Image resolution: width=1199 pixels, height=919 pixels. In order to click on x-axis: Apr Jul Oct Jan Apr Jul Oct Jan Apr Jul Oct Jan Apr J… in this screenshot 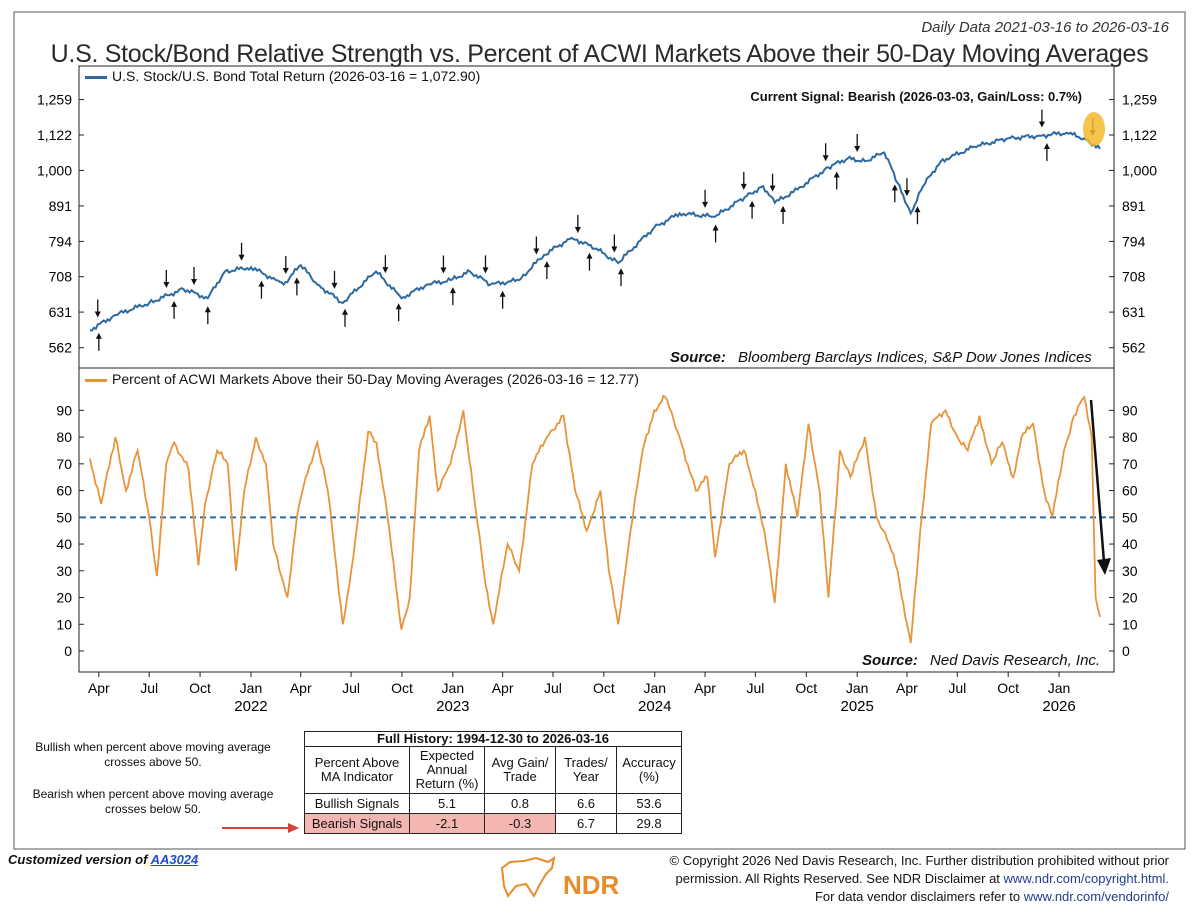, I will do `click(582, 693)`.